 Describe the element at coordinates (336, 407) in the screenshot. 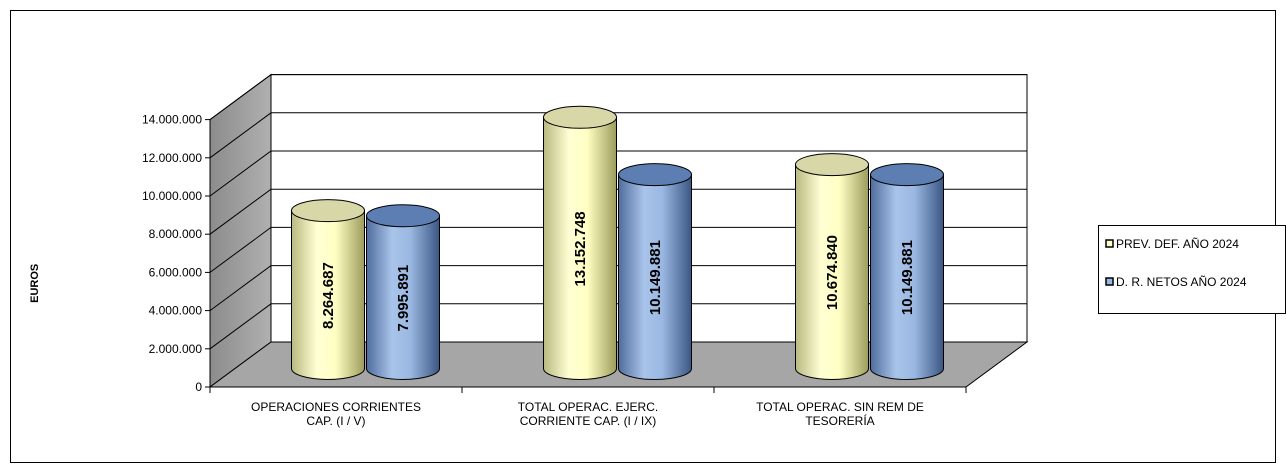

I see `x-category-label: OPERACIONES CORRIENTES` at that location.